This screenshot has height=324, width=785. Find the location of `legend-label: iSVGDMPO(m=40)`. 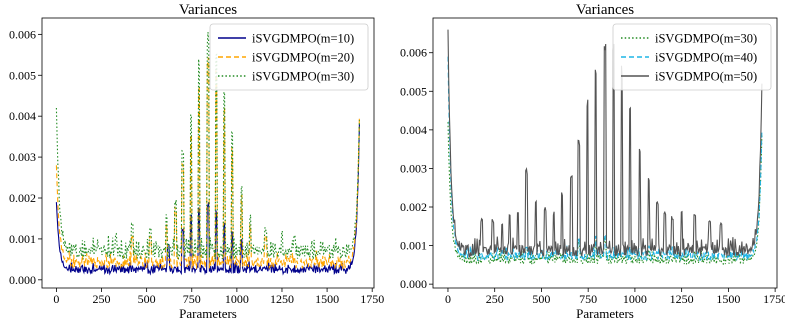

legend-label: iSVGDMPO(m=40) is located at coordinates (706, 58).